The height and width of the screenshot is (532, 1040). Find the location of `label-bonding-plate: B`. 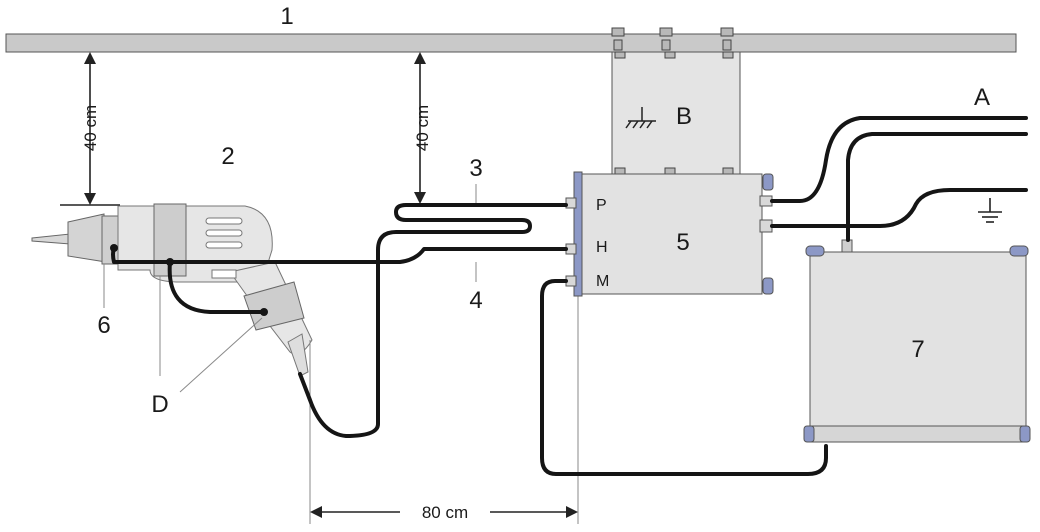

label-bonding-plate: B is located at coordinates (684, 116).